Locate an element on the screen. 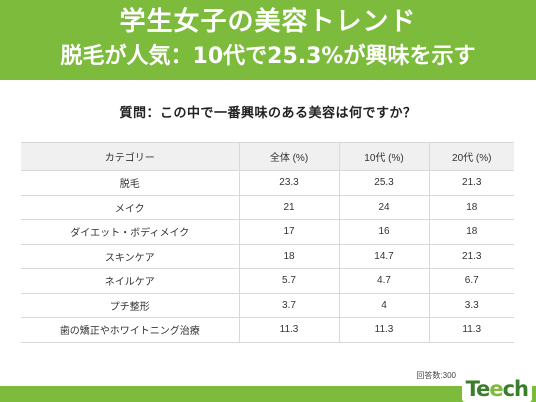  cell-overall: 11.3 is located at coordinates (288, 330).